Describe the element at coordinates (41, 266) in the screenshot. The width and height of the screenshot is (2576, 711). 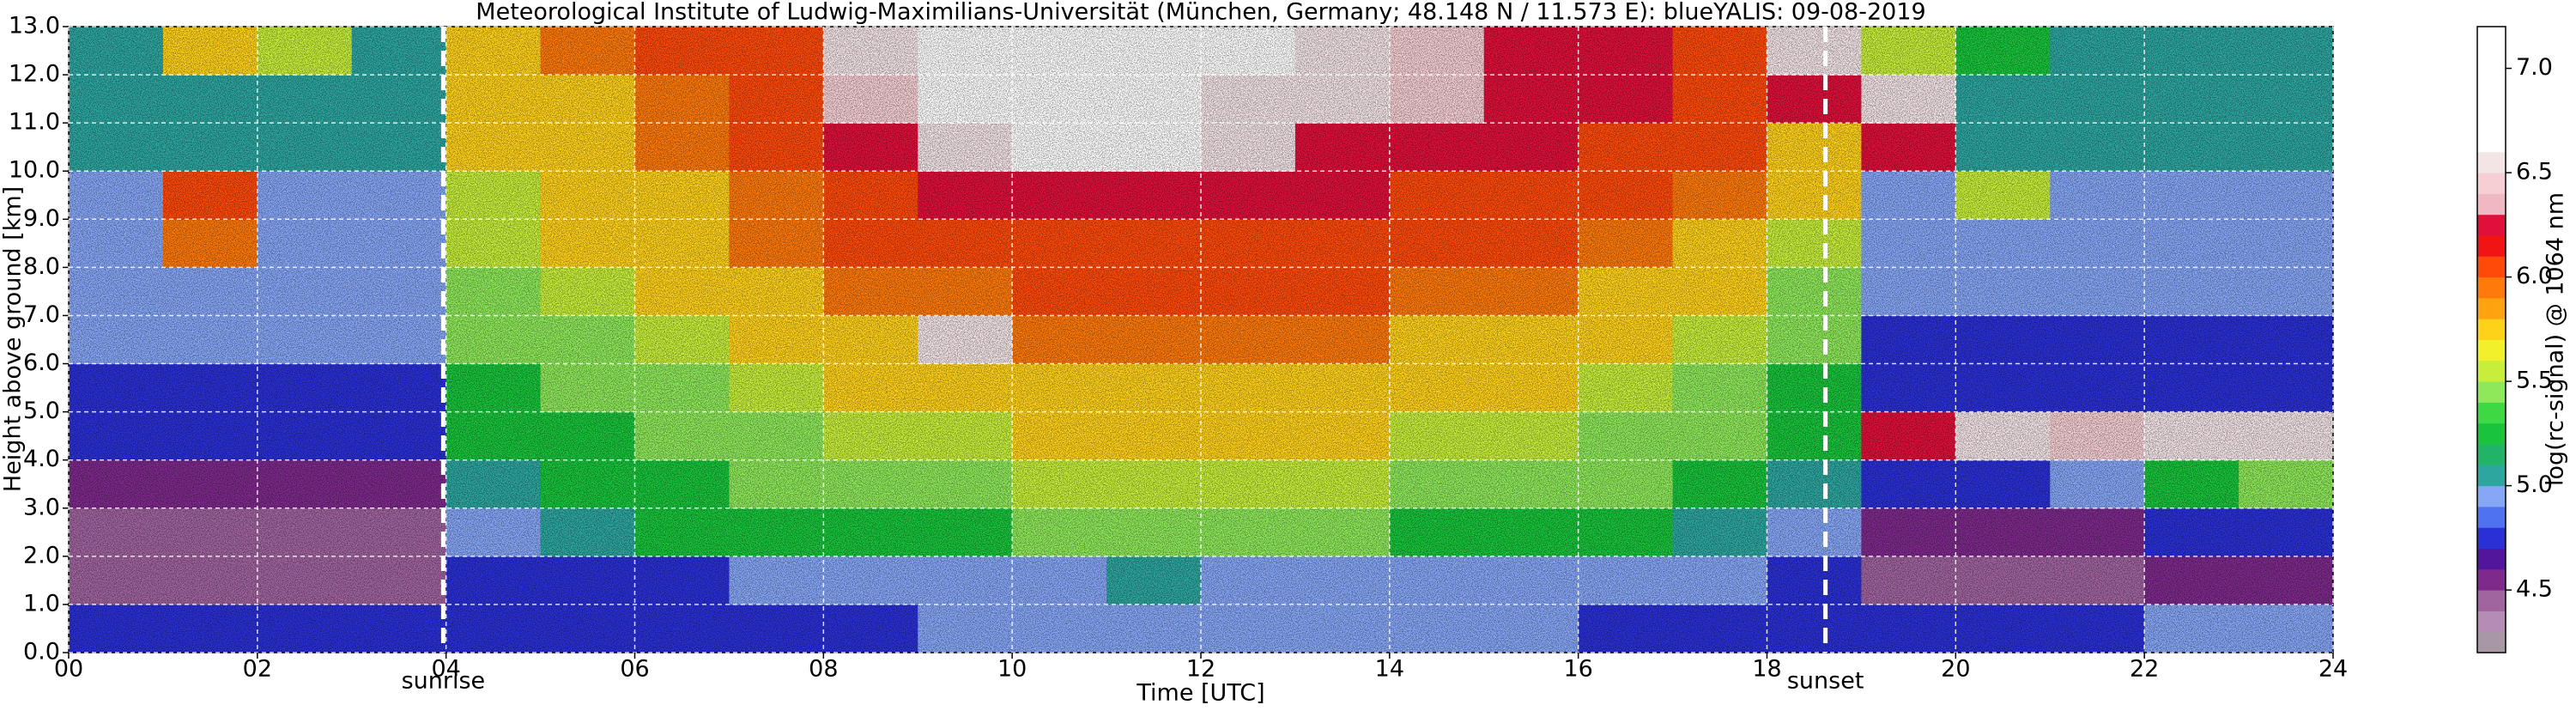
I see `y-tick-label: 8.0` at that location.